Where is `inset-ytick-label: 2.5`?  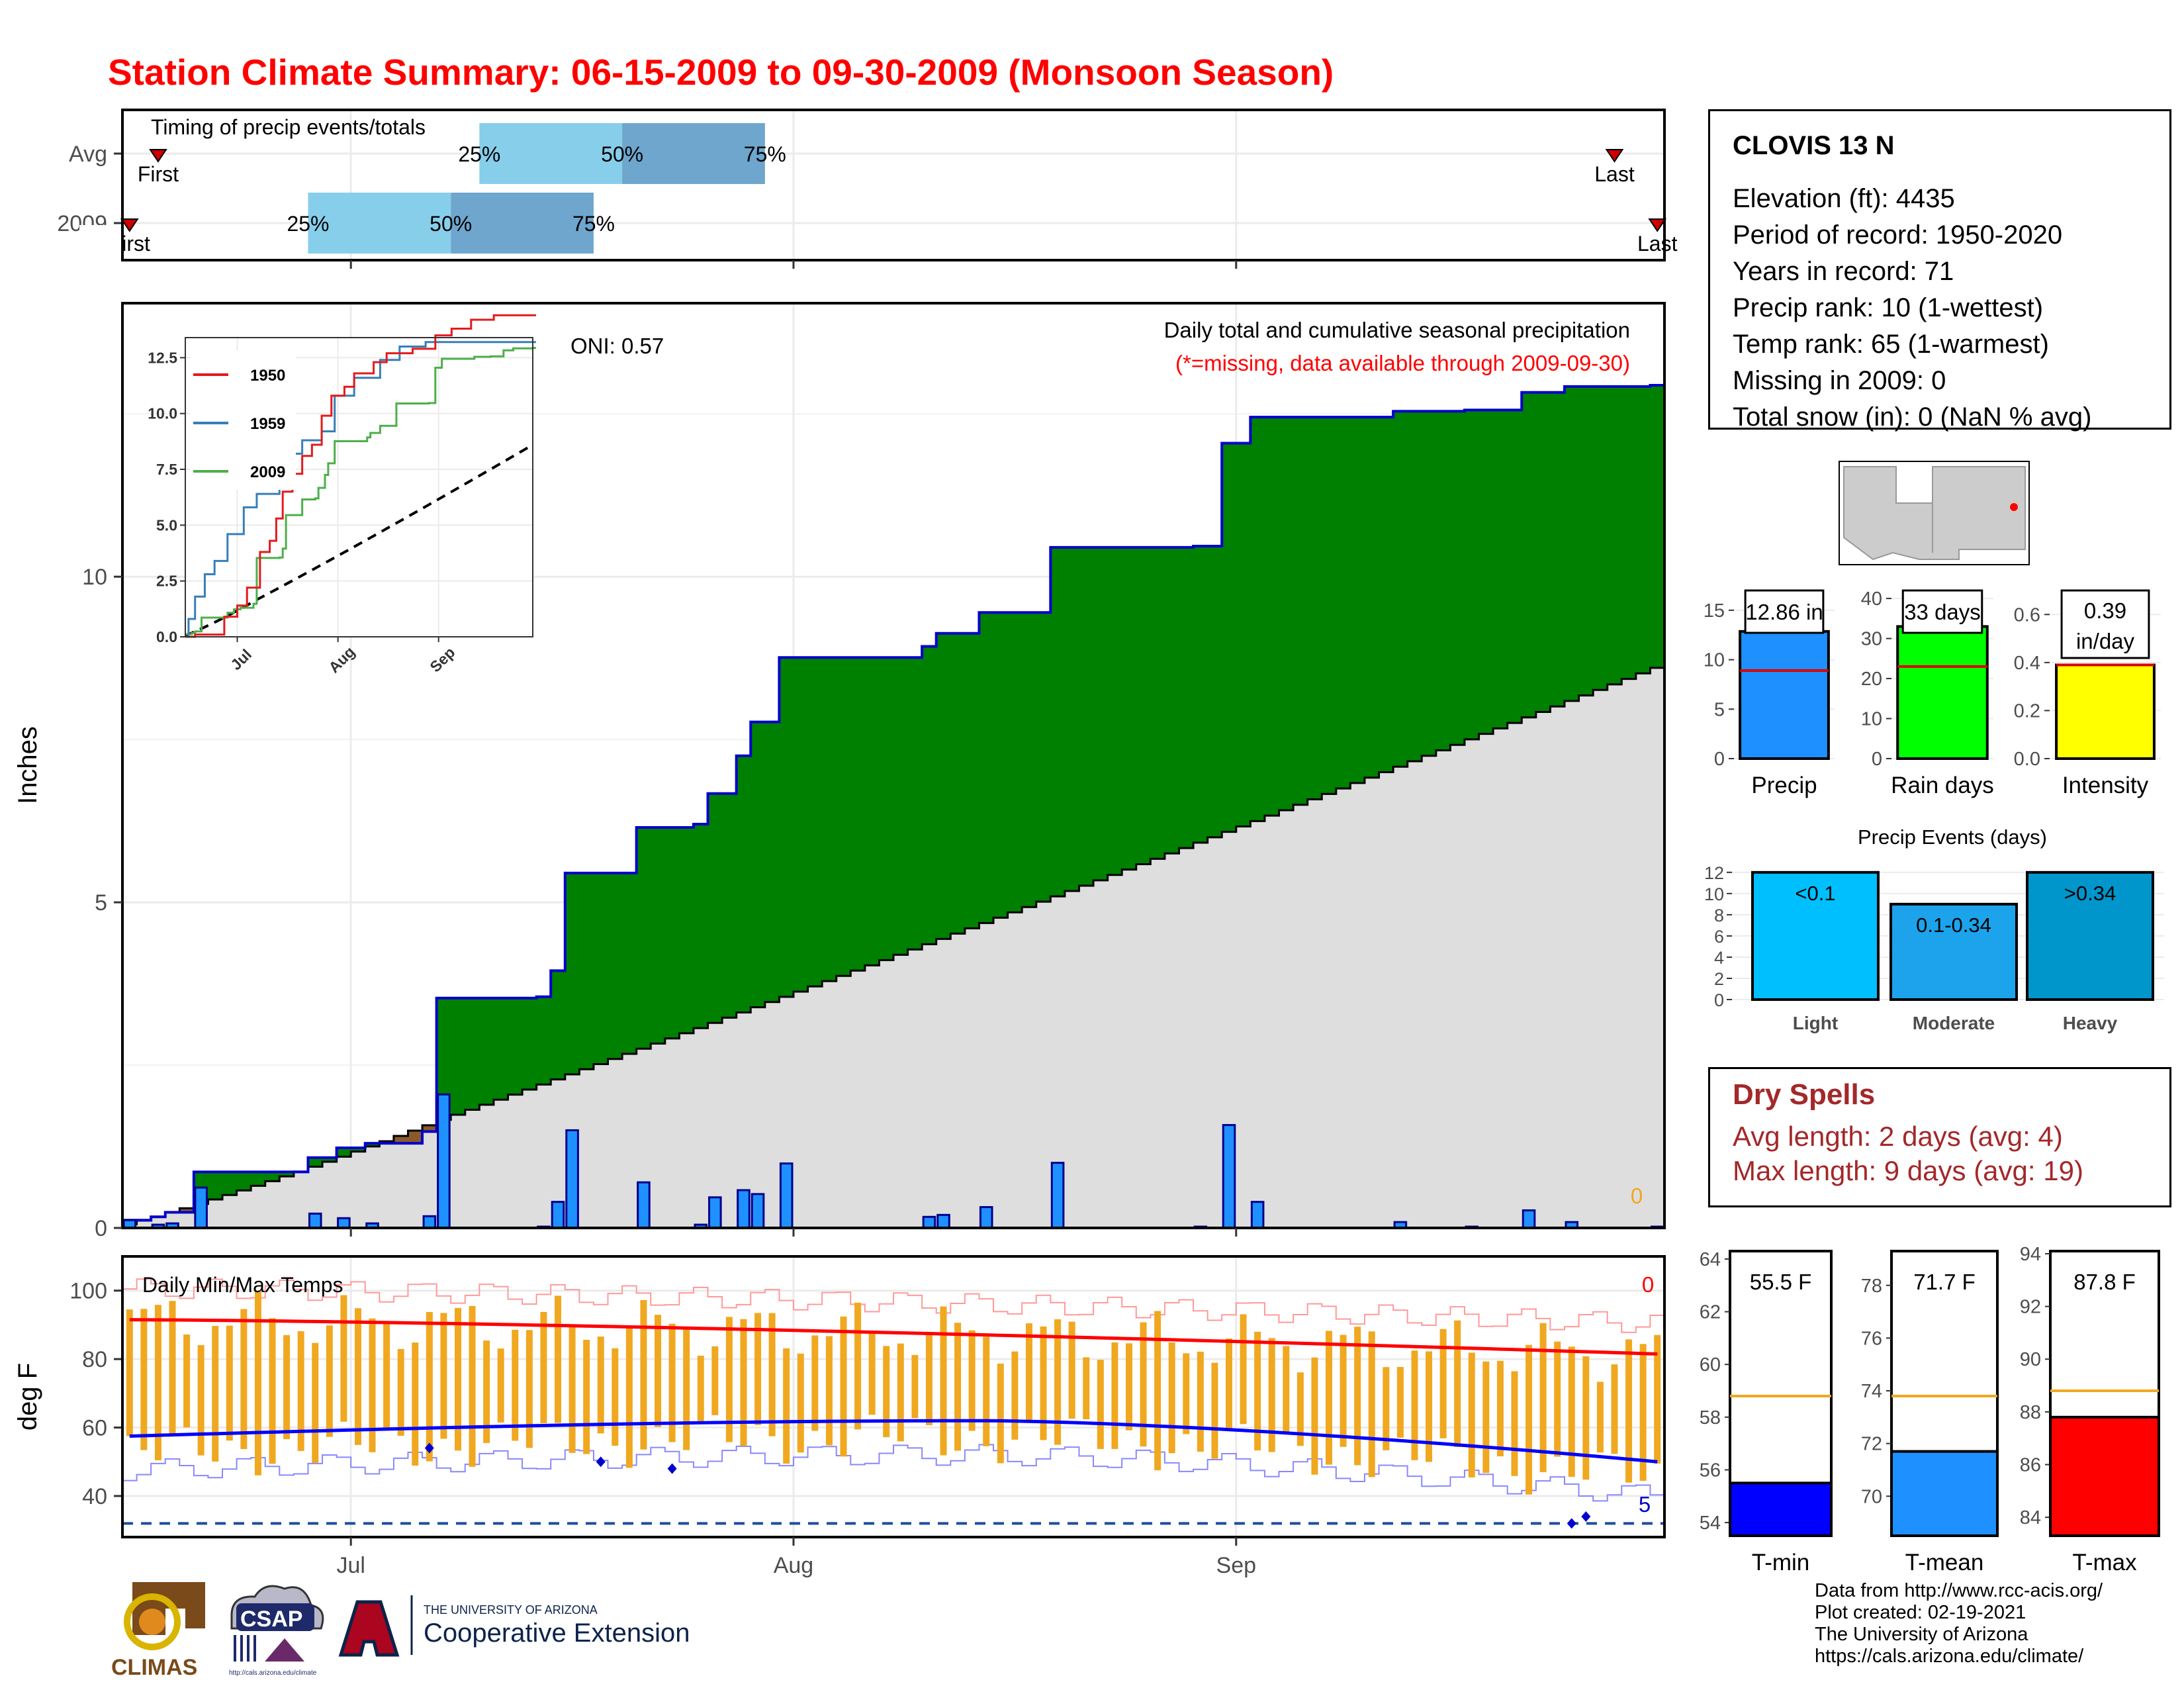 inset-ytick-label: 2.5 is located at coordinates (167, 581).